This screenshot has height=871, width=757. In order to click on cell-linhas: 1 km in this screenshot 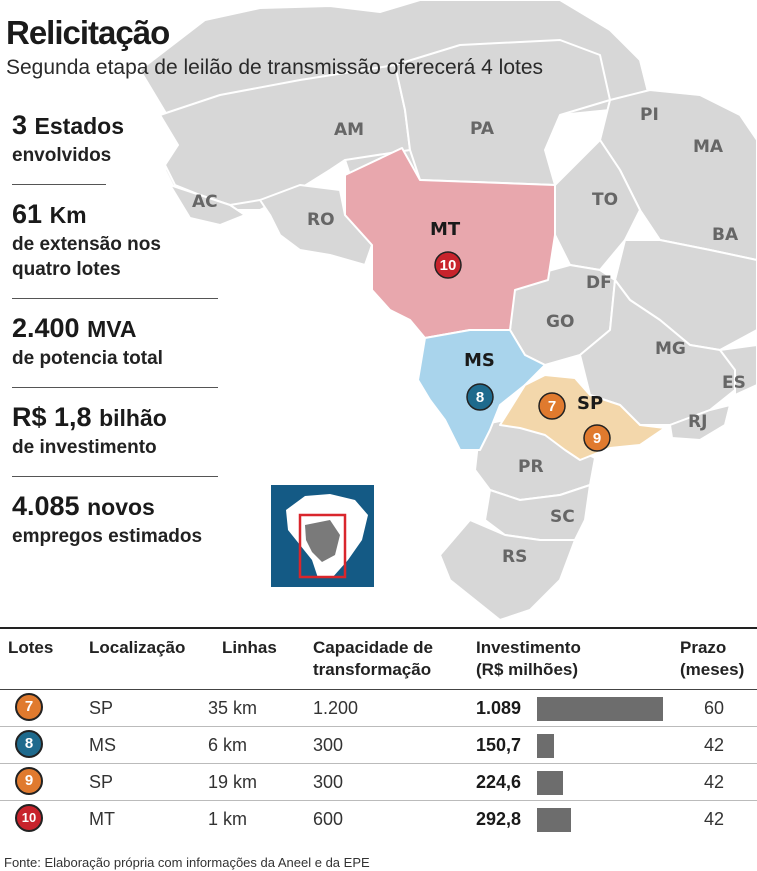, I will do `click(228, 819)`.